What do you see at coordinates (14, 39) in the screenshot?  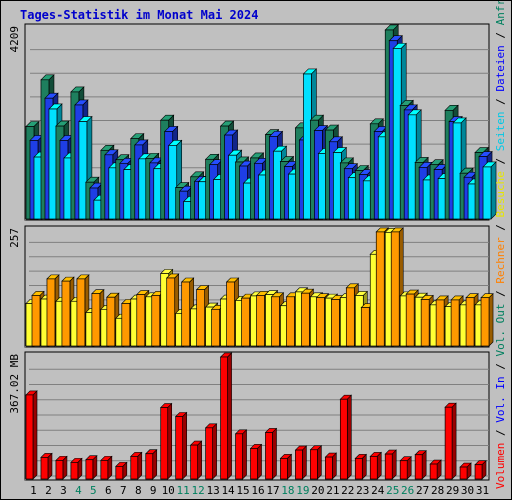 I see `y-max-label-top: 4209` at bounding box center [14, 39].